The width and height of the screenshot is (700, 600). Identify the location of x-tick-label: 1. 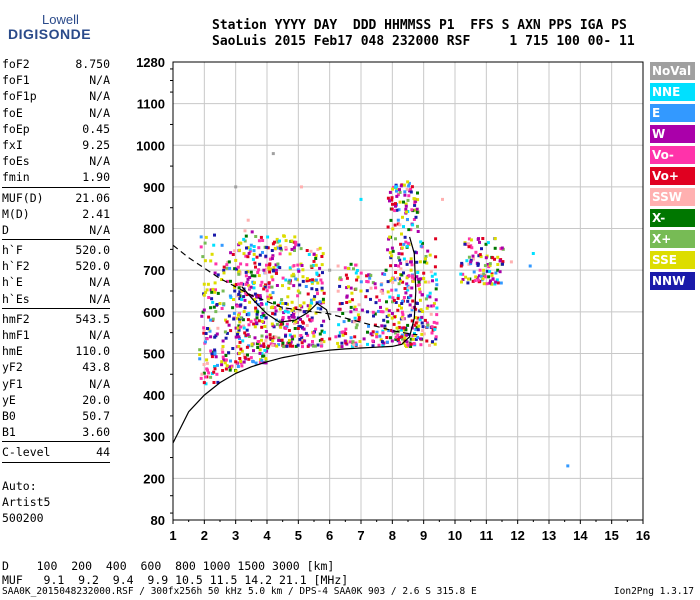
(172, 535).